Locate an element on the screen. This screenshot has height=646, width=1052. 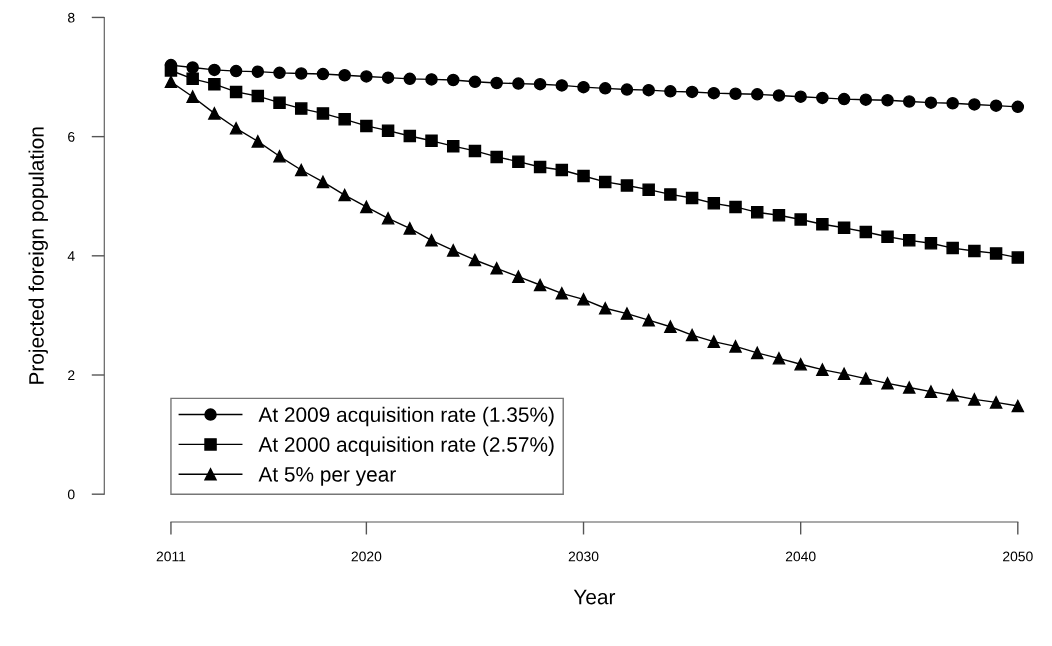
x-tick-label: 2011 is located at coordinates (171, 556).